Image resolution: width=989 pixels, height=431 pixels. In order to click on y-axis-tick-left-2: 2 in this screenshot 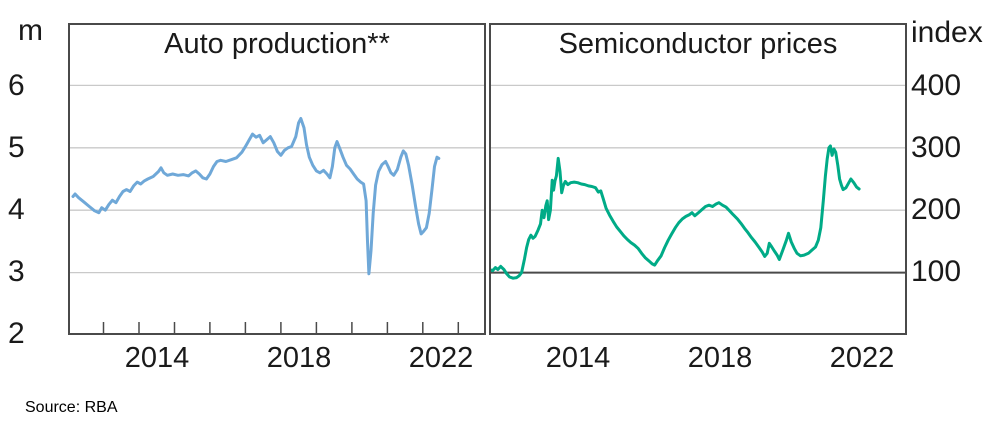, I will do `click(16, 333)`.